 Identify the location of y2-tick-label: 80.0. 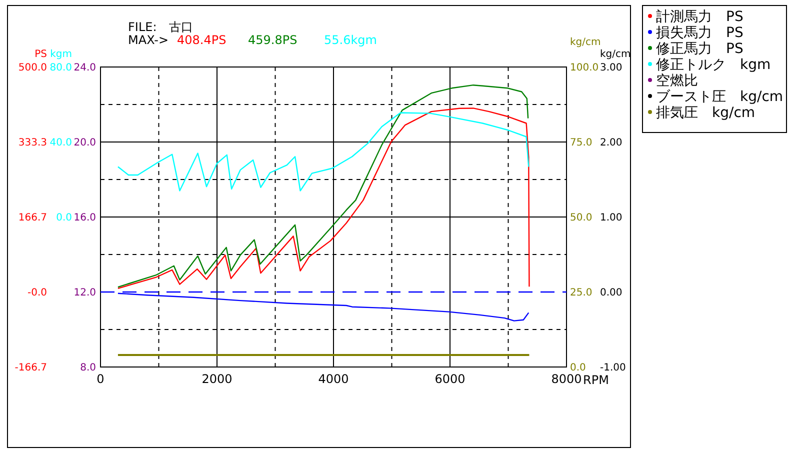
(61, 68).